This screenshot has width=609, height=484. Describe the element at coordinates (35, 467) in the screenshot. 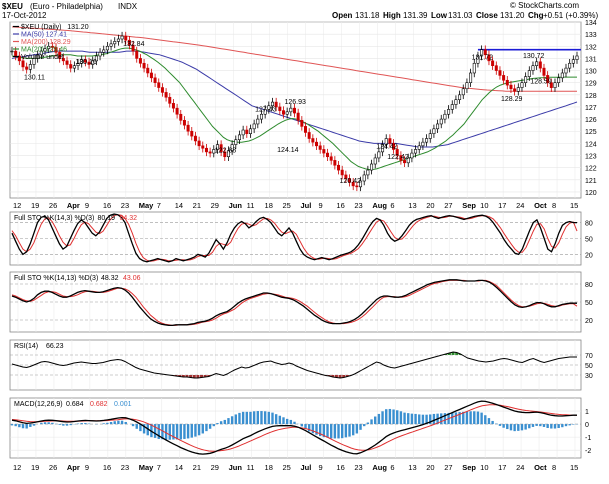

I see `xtick-bottom-1: 19` at that location.